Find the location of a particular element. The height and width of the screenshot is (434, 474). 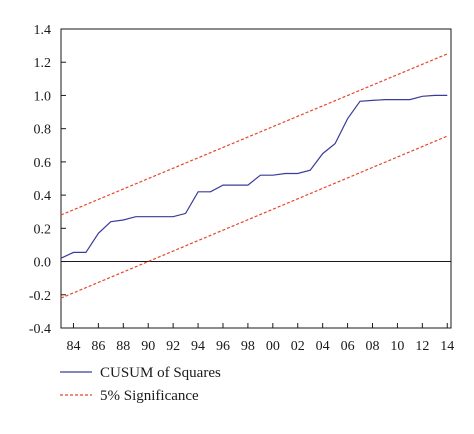

y-tick-label: 0.0 is located at coordinates (43, 263).